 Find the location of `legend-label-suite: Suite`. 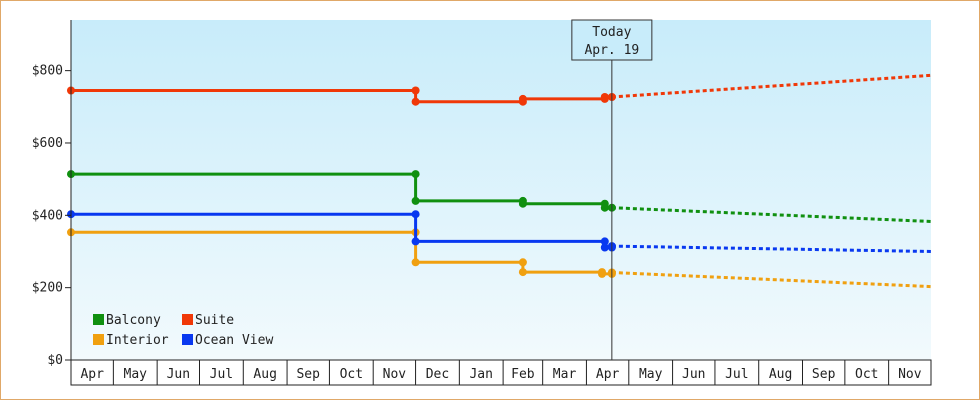

legend-label-suite: Suite is located at coordinates (214, 320).